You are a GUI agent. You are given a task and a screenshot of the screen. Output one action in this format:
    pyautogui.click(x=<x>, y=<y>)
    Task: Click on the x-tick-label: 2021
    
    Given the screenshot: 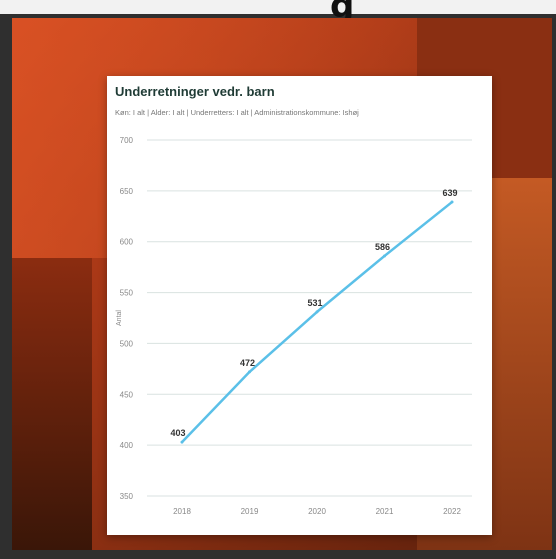 What is the action you would take?
    pyautogui.click(x=385, y=511)
    